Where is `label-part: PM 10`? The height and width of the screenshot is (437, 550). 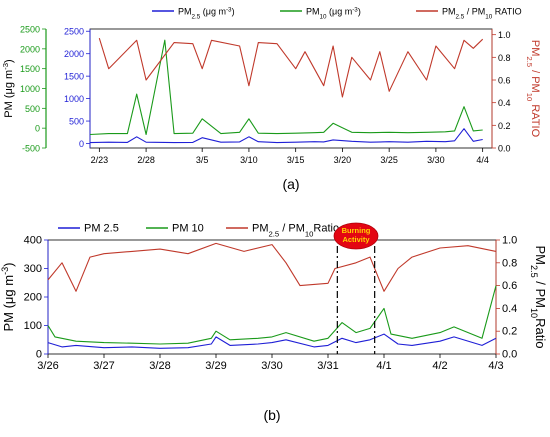
label-part: PM 10 is located at coordinates (188, 229).